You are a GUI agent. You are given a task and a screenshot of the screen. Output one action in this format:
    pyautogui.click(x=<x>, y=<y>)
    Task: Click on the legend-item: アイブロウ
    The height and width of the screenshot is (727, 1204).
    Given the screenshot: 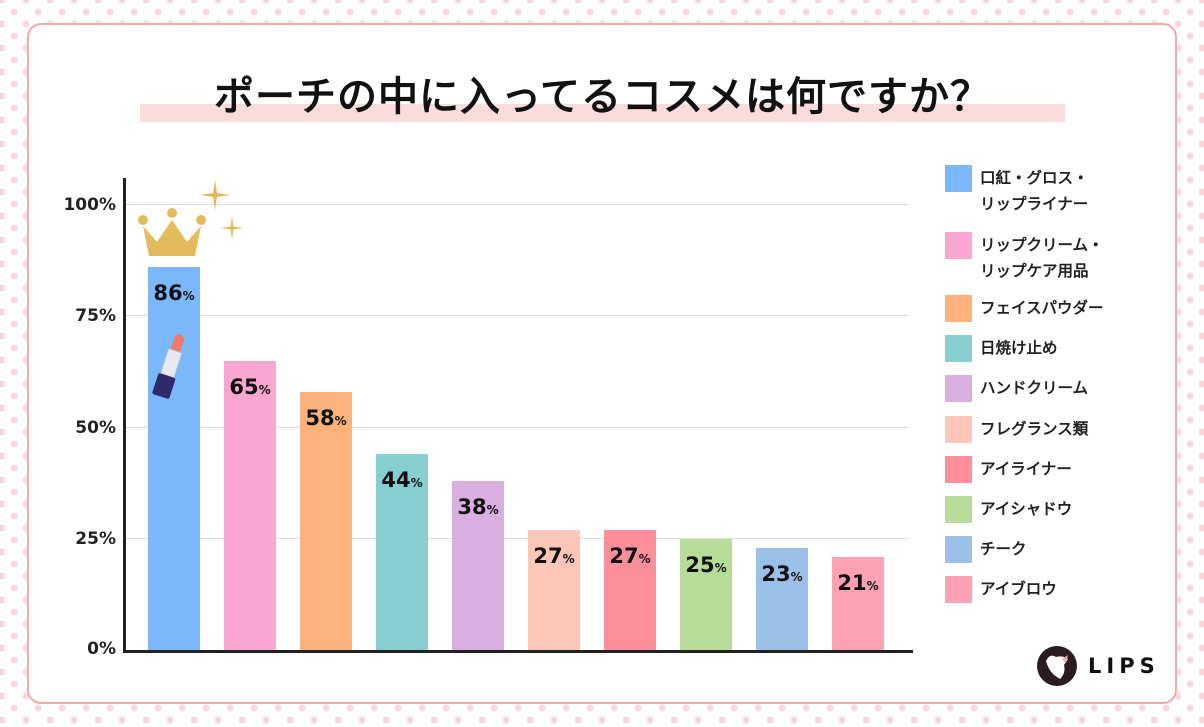 What is the action you would take?
    pyautogui.click(x=1042, y=589)
    